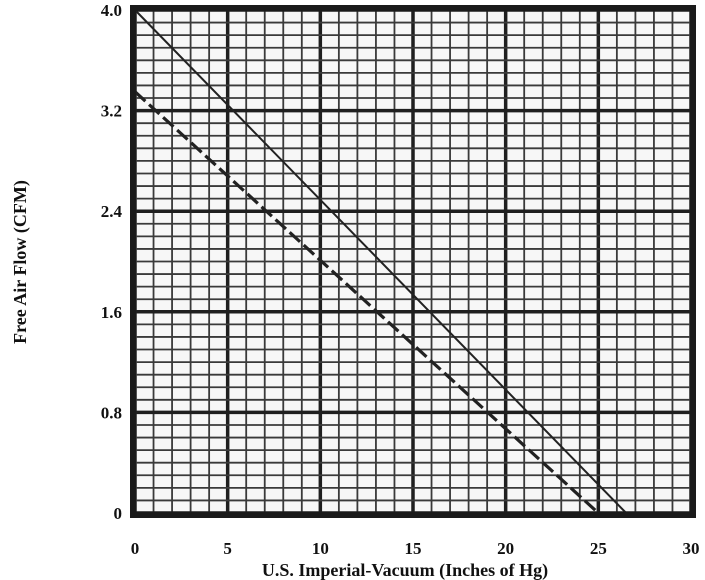  Describe the element at coordinates (227, 548) in the screenshot. I see `x-tick-label: 5` at that location.